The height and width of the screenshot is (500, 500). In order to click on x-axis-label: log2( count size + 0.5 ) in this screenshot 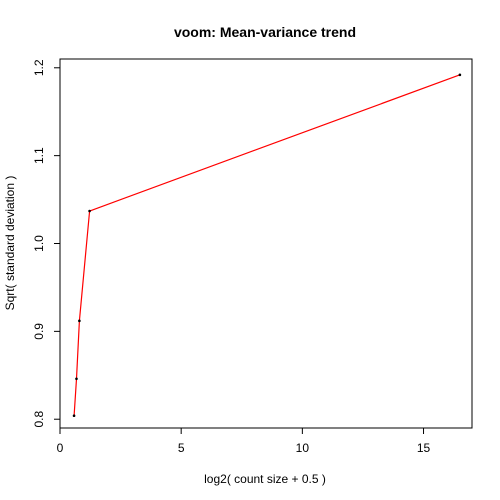, I will do `click(265, 479)`.